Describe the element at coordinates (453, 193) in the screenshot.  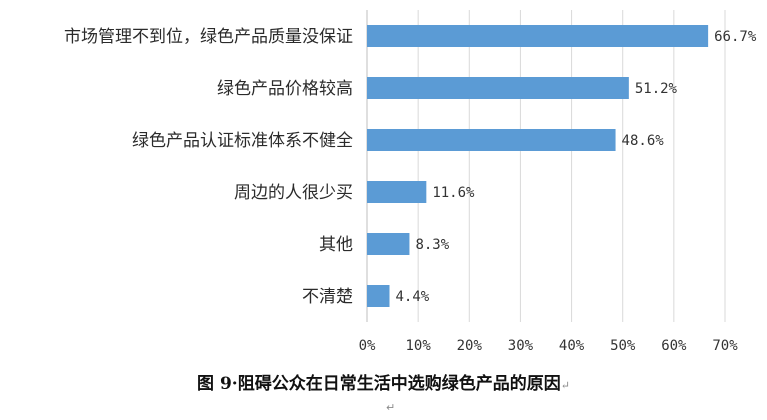
I see `value-label: 11.6%` at that location.